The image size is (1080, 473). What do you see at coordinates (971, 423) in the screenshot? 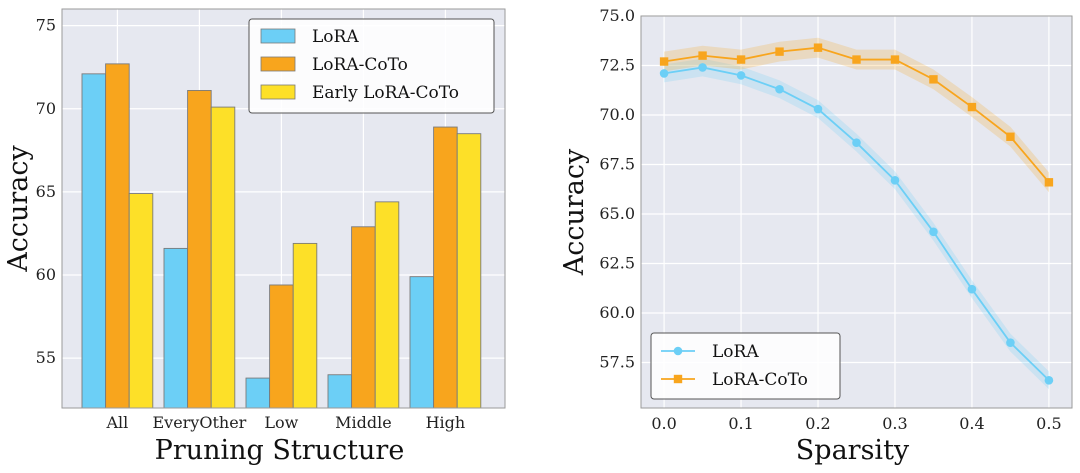
I see `x-tick-label: 0.4` at bounding box center [971, 423].